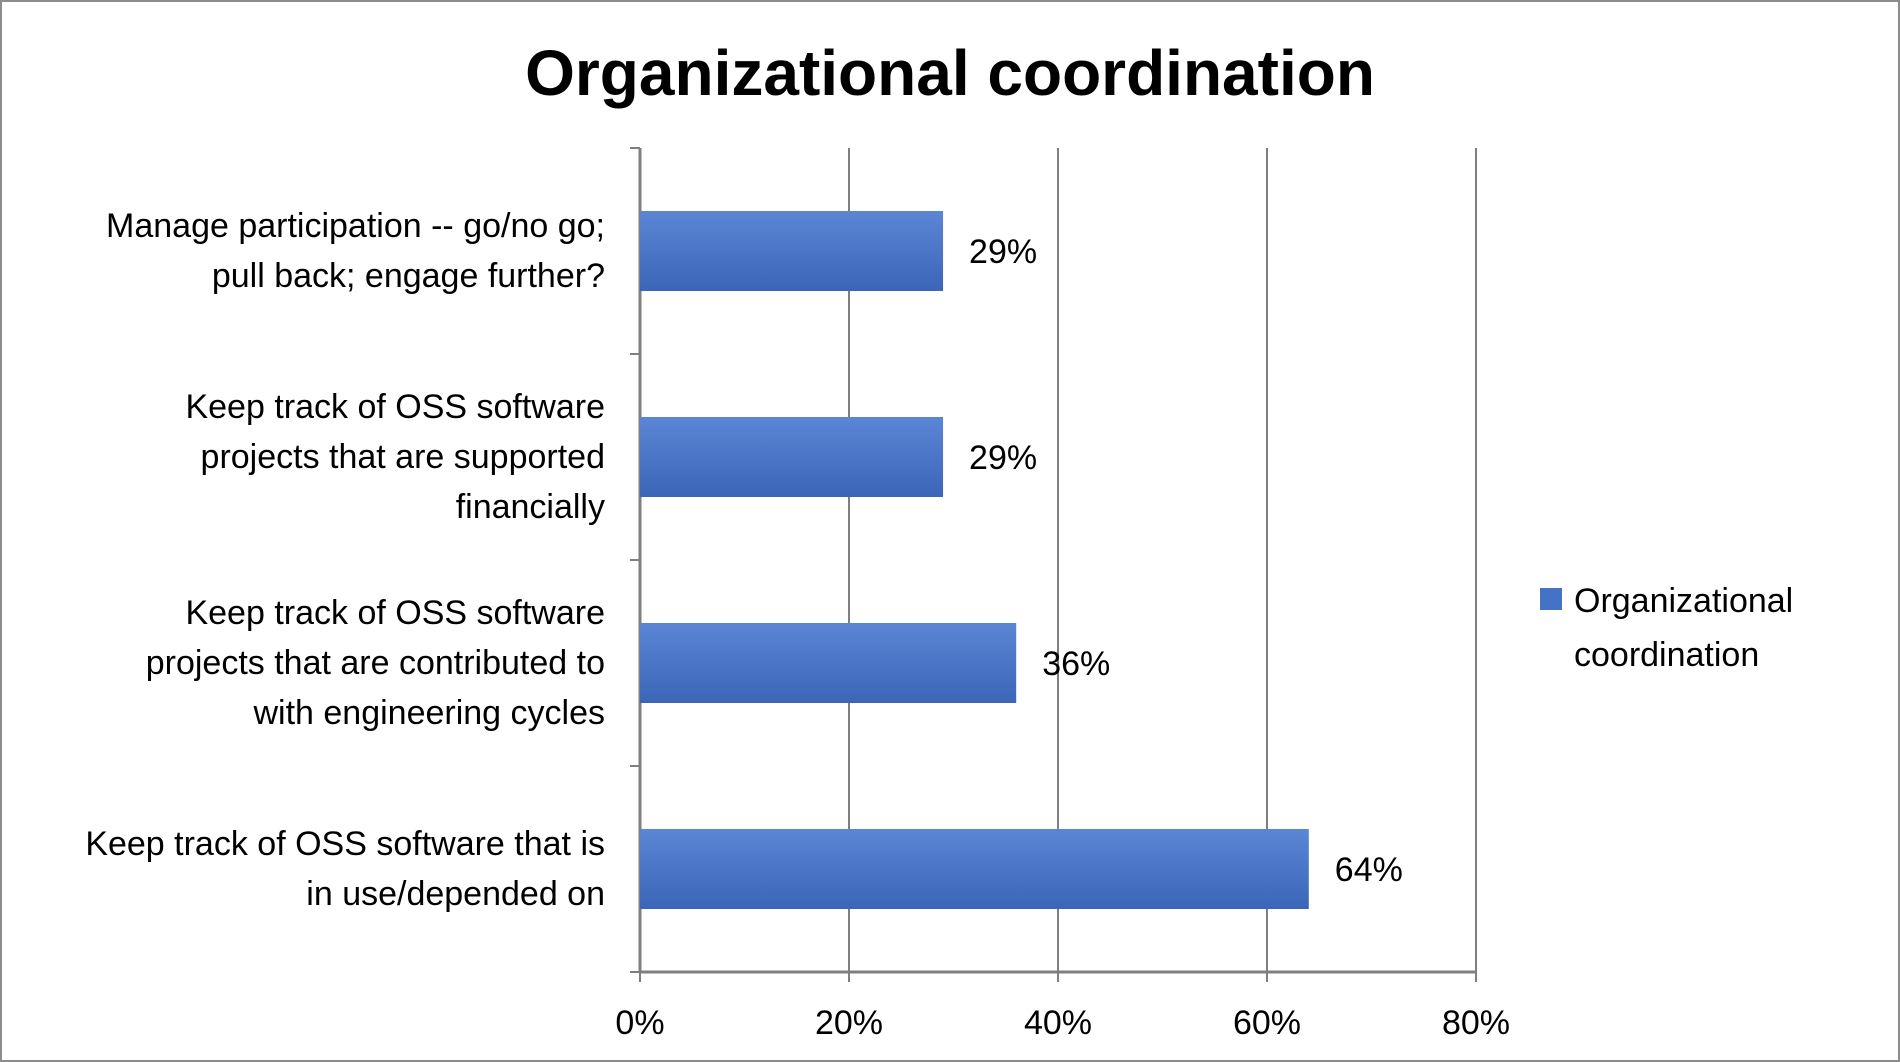 This screenshot has width=1900, height=1062. What do you see at coordinates (1003, 458) in the screenshot?
I see `data-label-2: 29%` at bounding box center [1003, 458].